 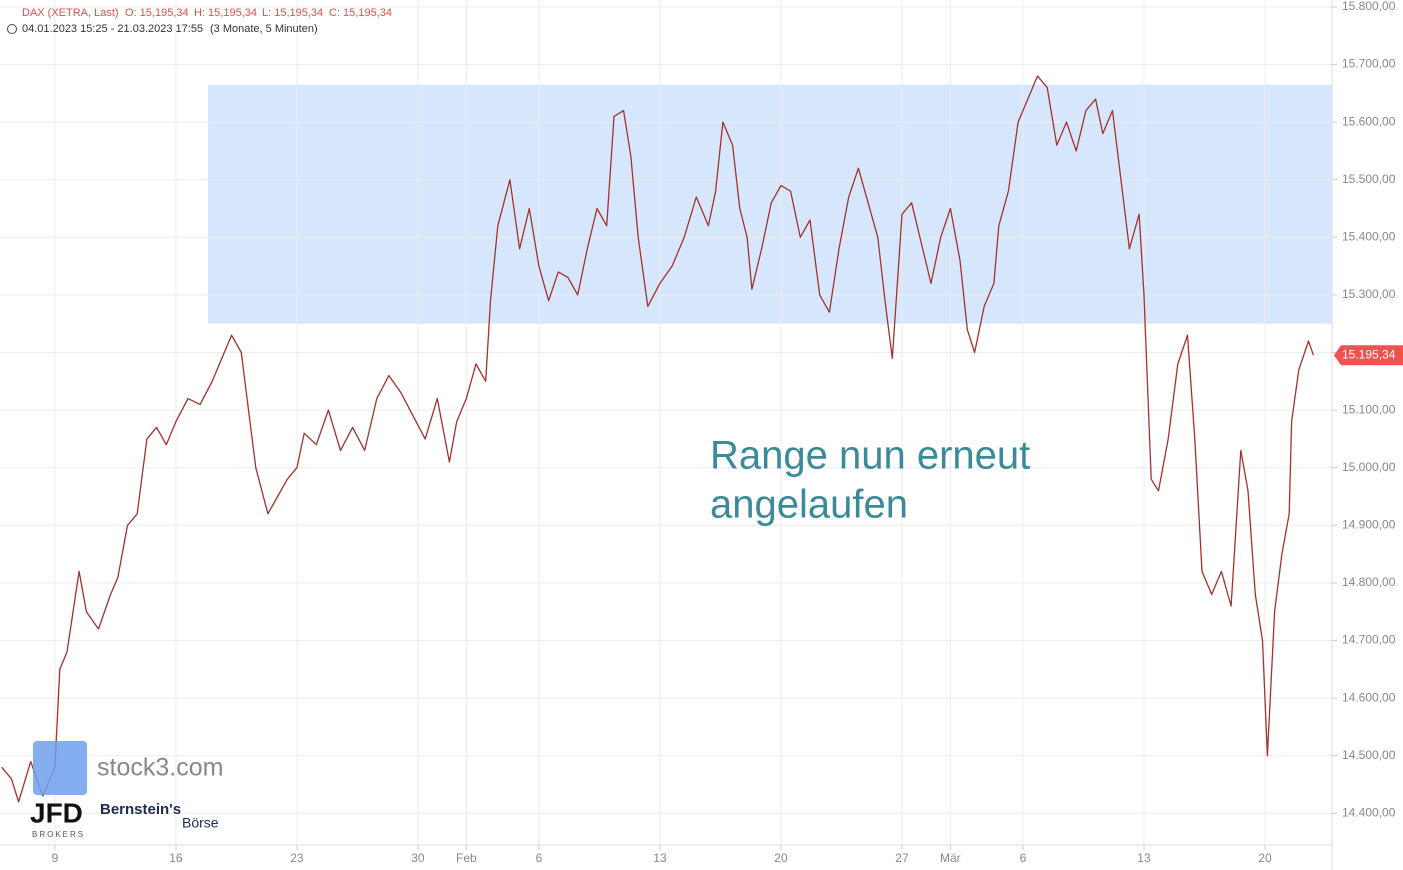 What do you see at coordinates (1369, 467) in the screenshot?
I see `y-tick-label: 15.000,00` at bounding box center [1369, 467].